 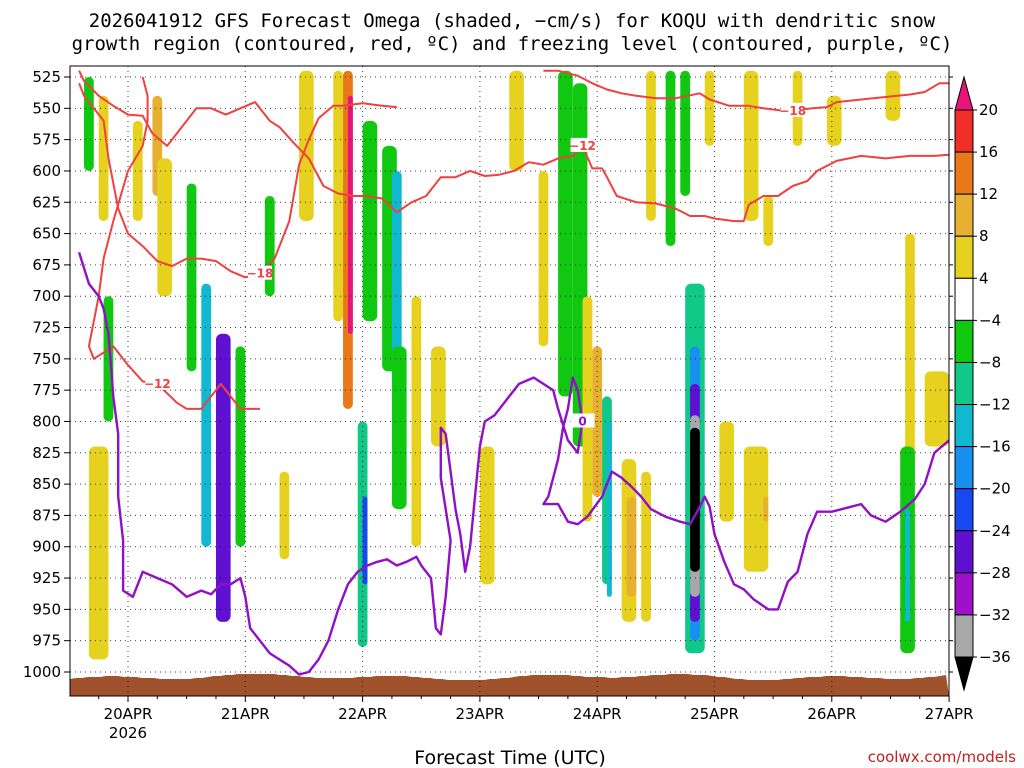 What do you see at coordinates (46, 296) in the screenshot?
I see `y-tick-label: 700` at bounding box center [46, 296].